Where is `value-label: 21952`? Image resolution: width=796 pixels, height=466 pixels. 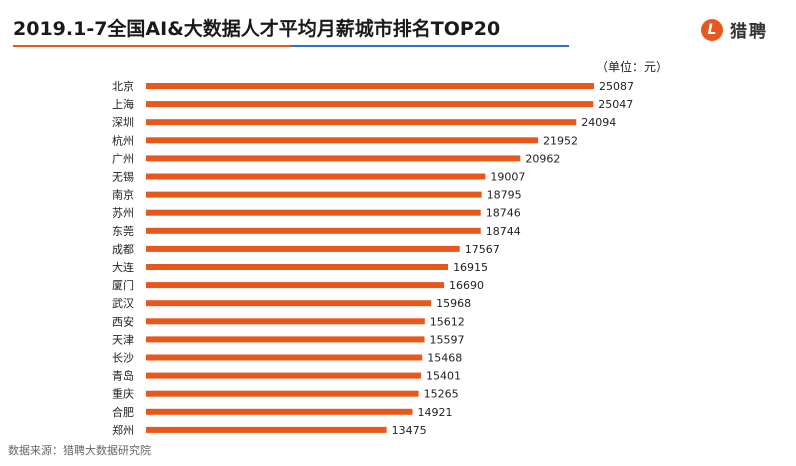
value-label: 21952 is located at coordinates (560, 140).